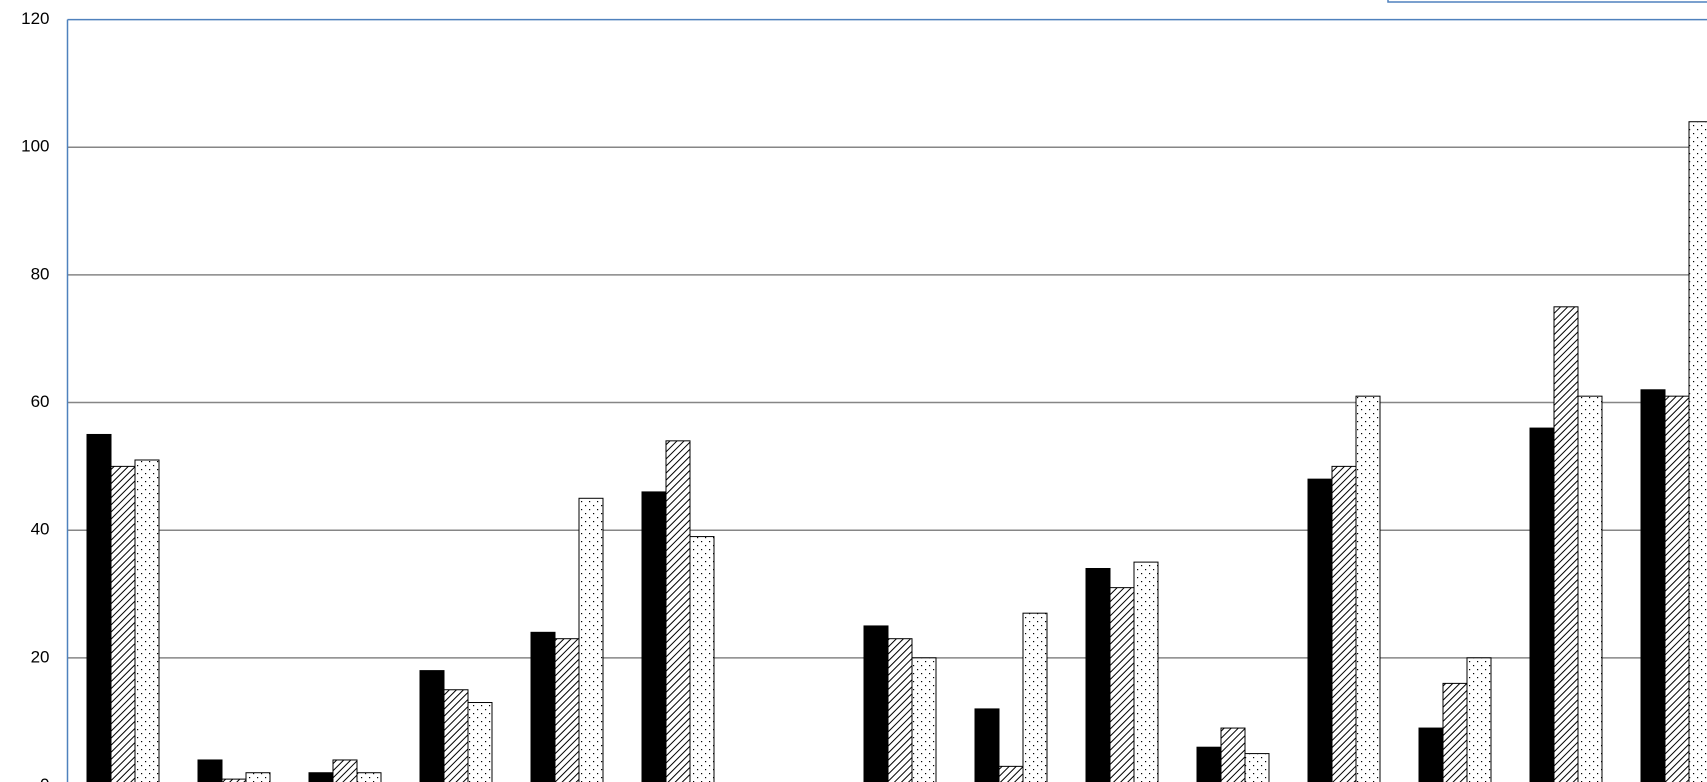 This screenshot has width=1707, height=782. Describe the element at coordinates (40, 401) in the screenshot. I see `y-tick-label: 60` at that location.